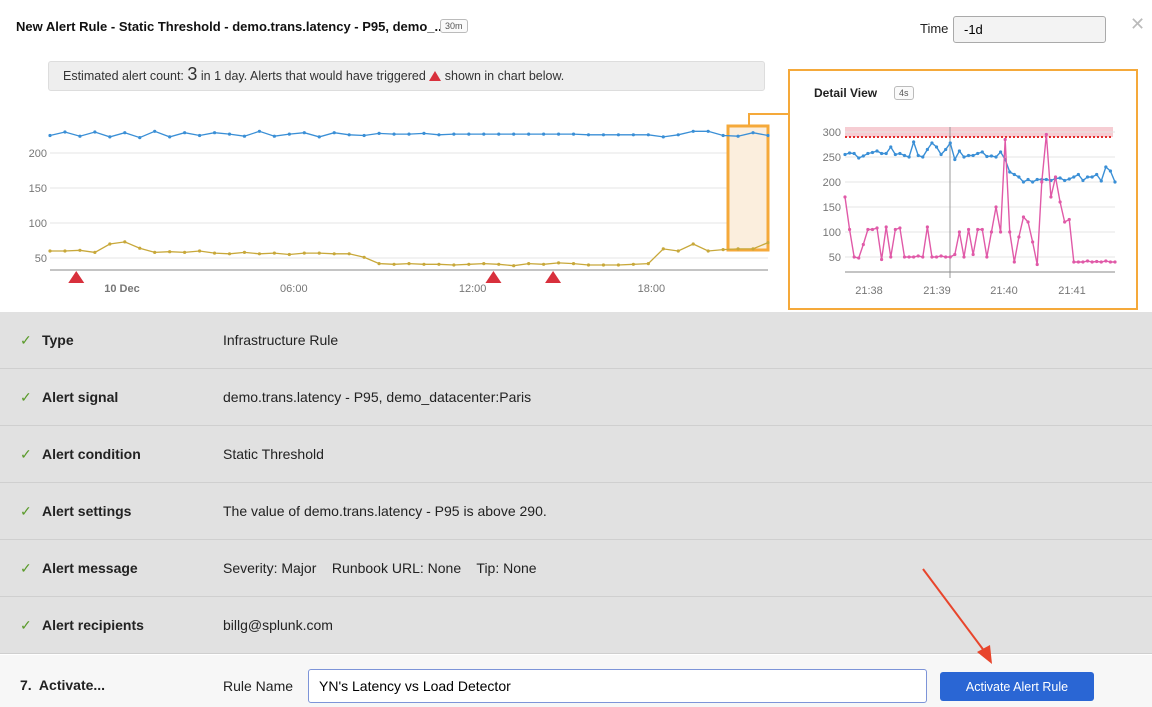 Image resolution: width=1152 pixels, height=707 pixels. What do you see at coordinates (937, 291) in the screenshot?
I see `x-tick-label: 21:39` at bounding box center [937, 291].